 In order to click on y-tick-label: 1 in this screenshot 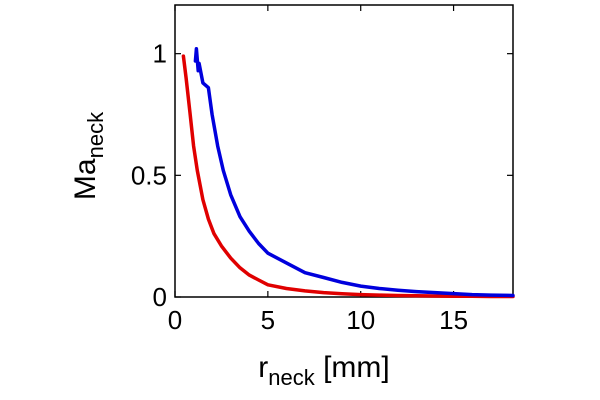, I will do `click(160, 54)`.